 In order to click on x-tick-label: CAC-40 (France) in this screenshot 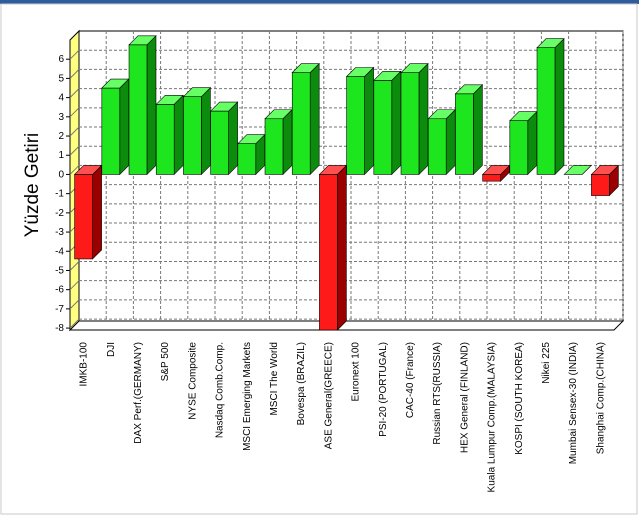, I will do `click(410, 380)`.